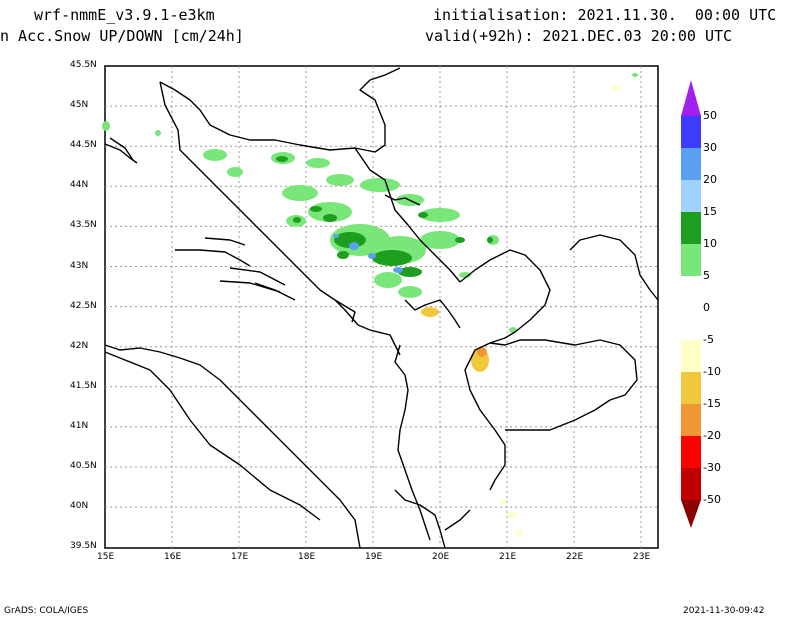 The image size is (800, 618). I want to click on lat-tick-label: 39.5N, so click(83, 546).